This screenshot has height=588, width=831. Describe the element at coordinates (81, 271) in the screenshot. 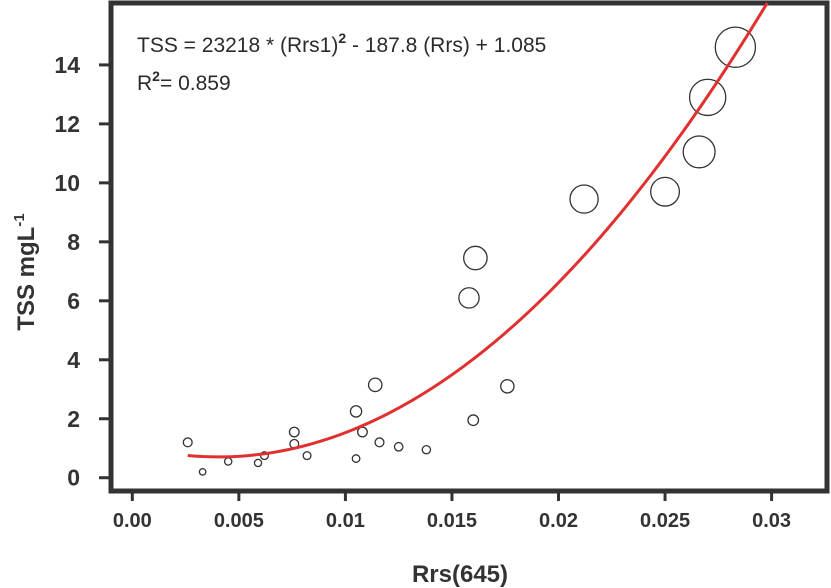

I see `y-axis-ticks: 0 2 4 6 8 10 12 14` at that location.